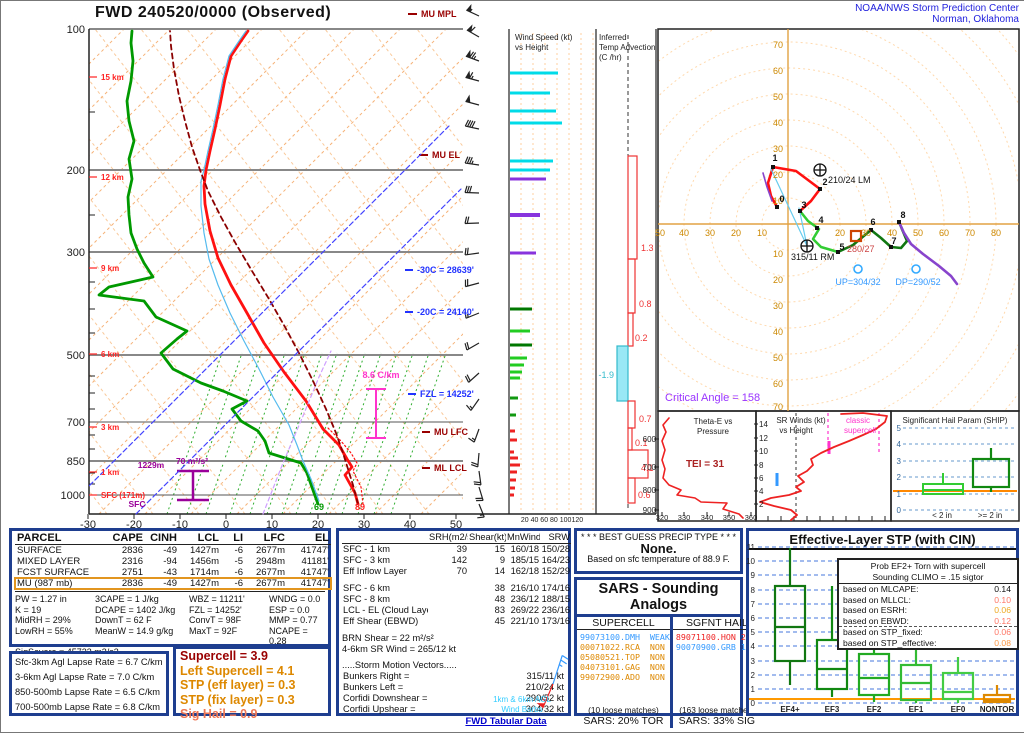 This screenshot has height=733, width=1024. I want to click on chart-label: 210/24 LM, so click(849, 180).